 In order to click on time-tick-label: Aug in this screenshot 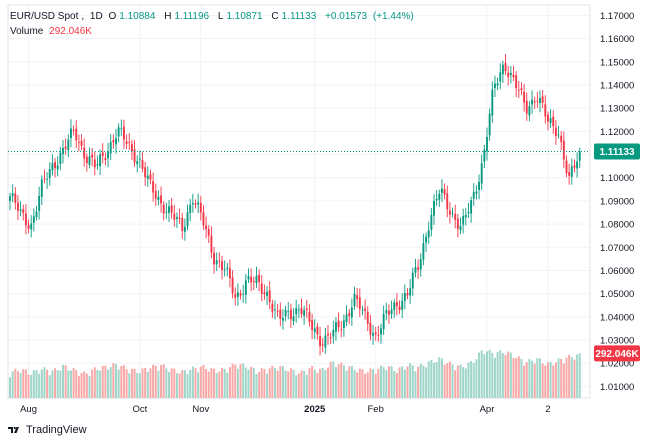, I will do `click(28, 409)`.